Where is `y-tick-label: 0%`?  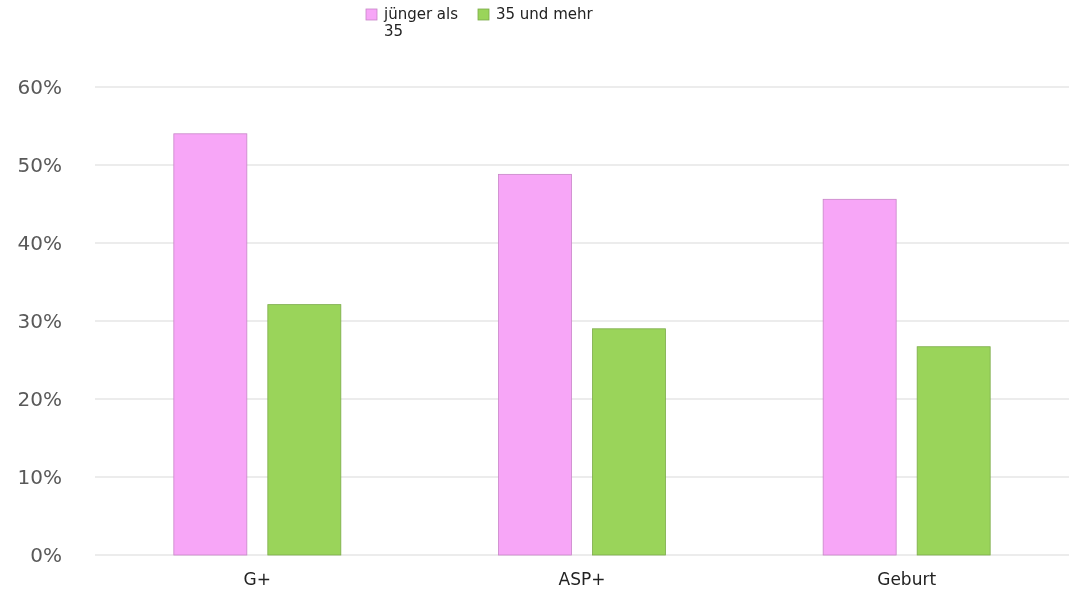 y-tick-label: 0% is located at coordinates (46, 555).